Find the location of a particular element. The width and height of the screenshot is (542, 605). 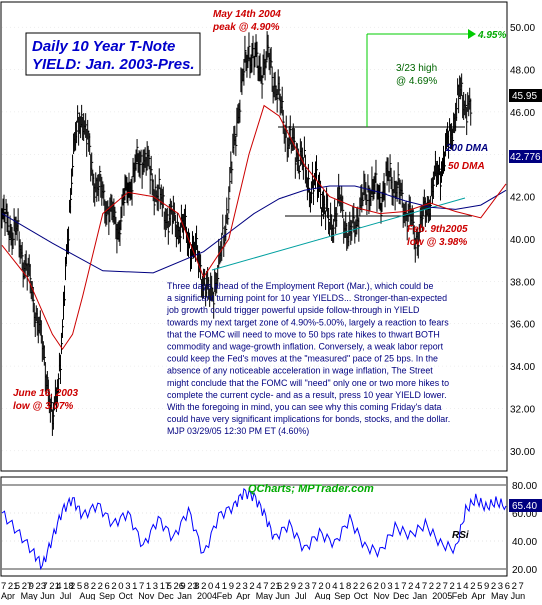

dma200-value-marker is located at coordinates (525, 156).